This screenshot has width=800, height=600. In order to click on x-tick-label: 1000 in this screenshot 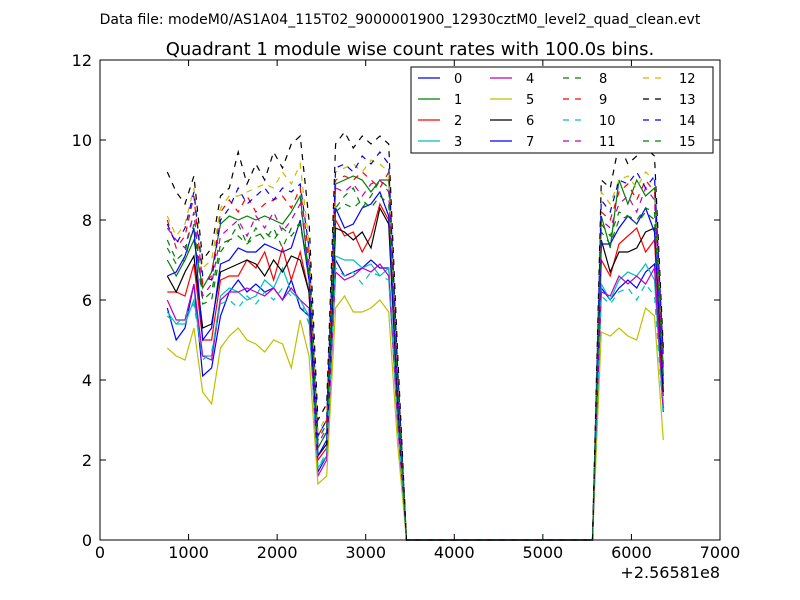, I will do `click(188, 552)`.